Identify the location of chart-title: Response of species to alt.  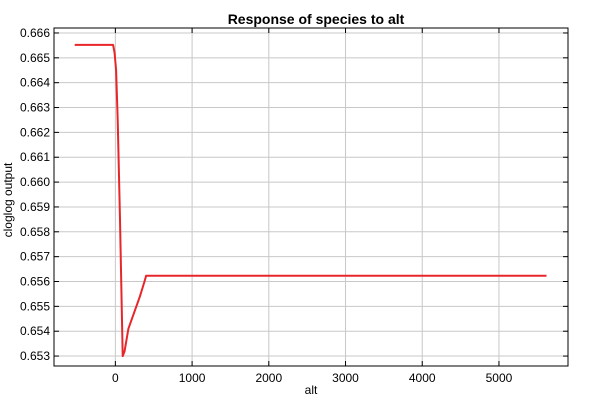
(316, 19).